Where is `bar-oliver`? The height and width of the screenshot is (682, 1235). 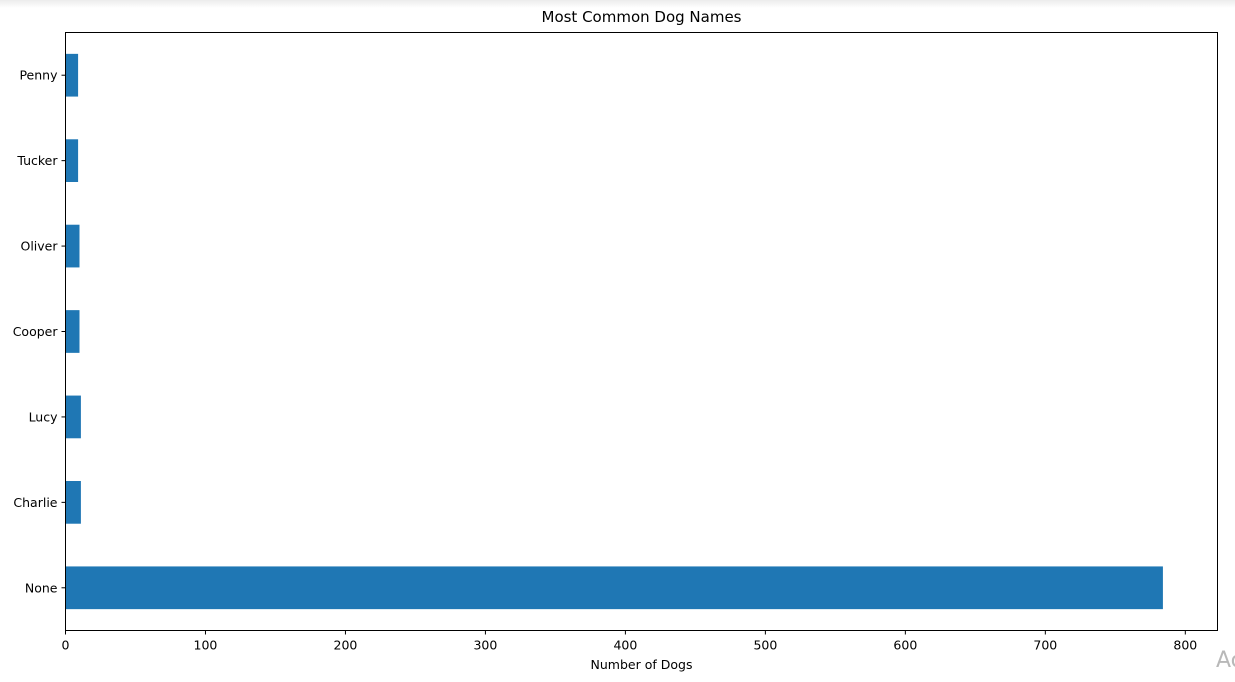
bar-oliver is located at coordinates (72, 246).